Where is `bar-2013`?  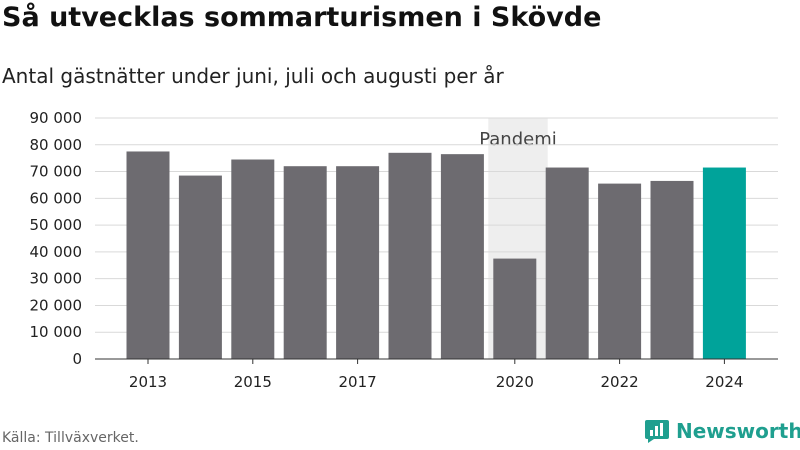
bar-2013 is located at coordinates (148, 255).